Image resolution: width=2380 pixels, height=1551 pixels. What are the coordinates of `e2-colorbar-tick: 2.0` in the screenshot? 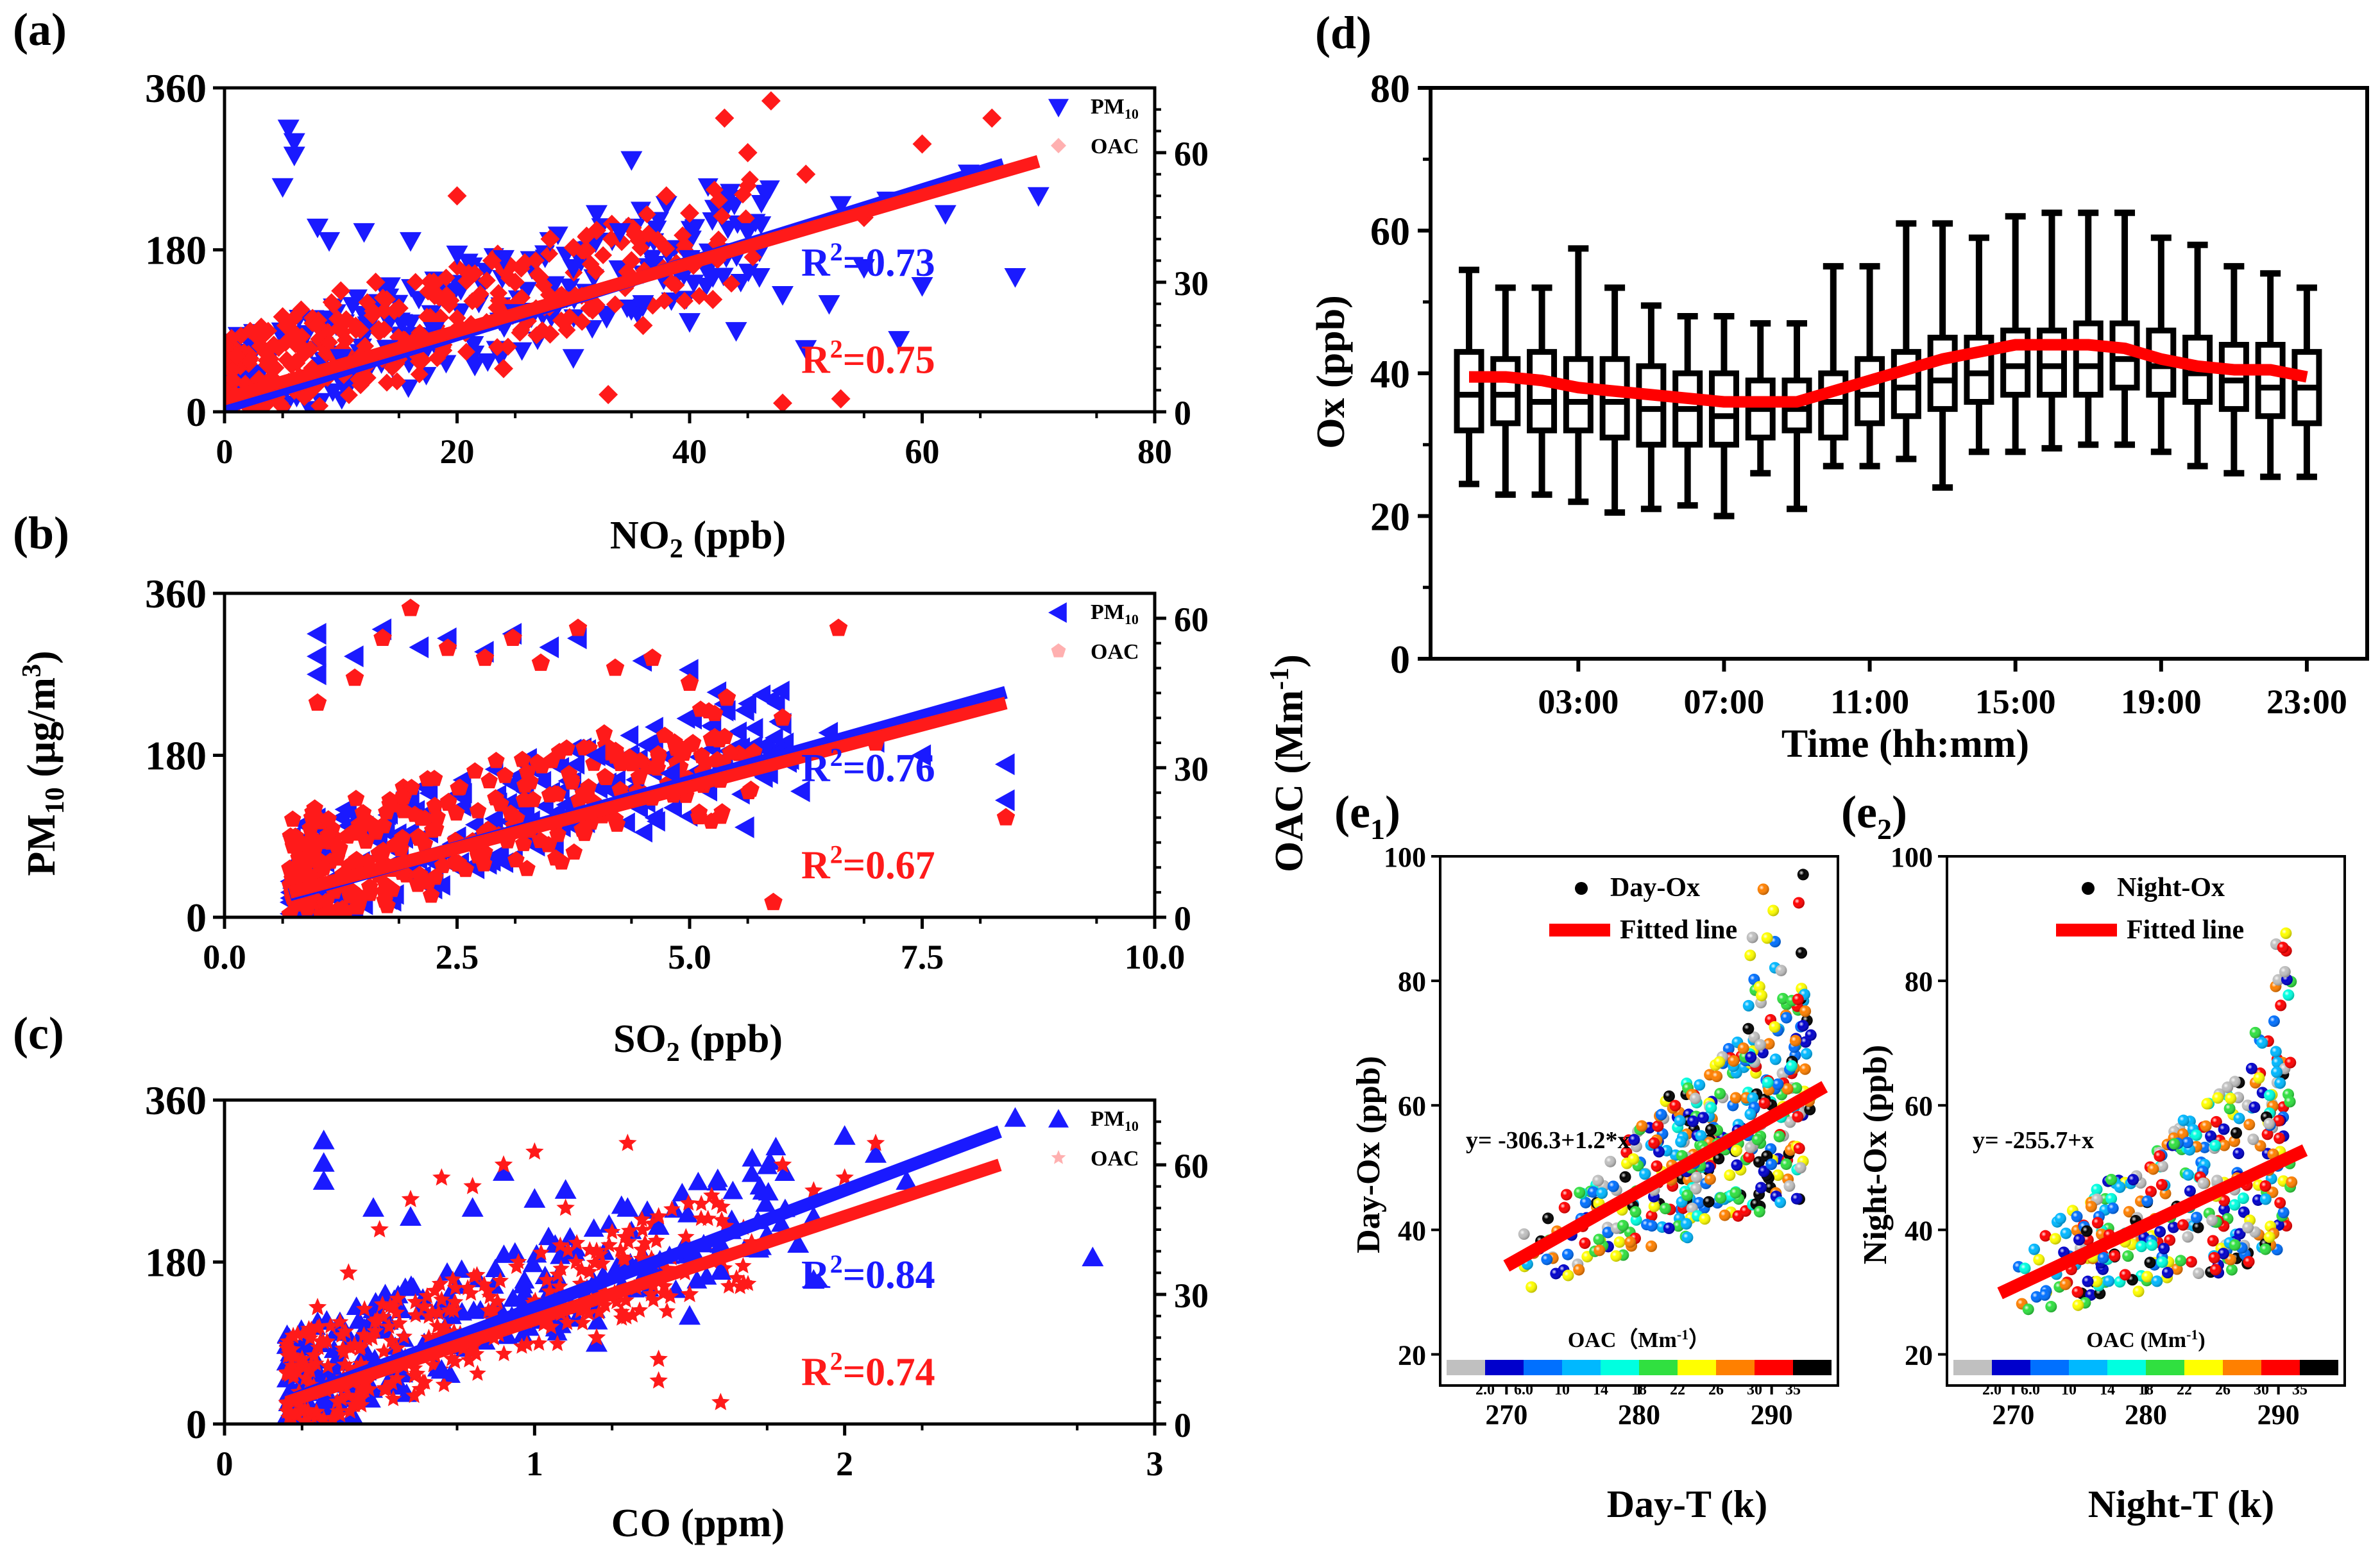 It's located at (1992, 1390).